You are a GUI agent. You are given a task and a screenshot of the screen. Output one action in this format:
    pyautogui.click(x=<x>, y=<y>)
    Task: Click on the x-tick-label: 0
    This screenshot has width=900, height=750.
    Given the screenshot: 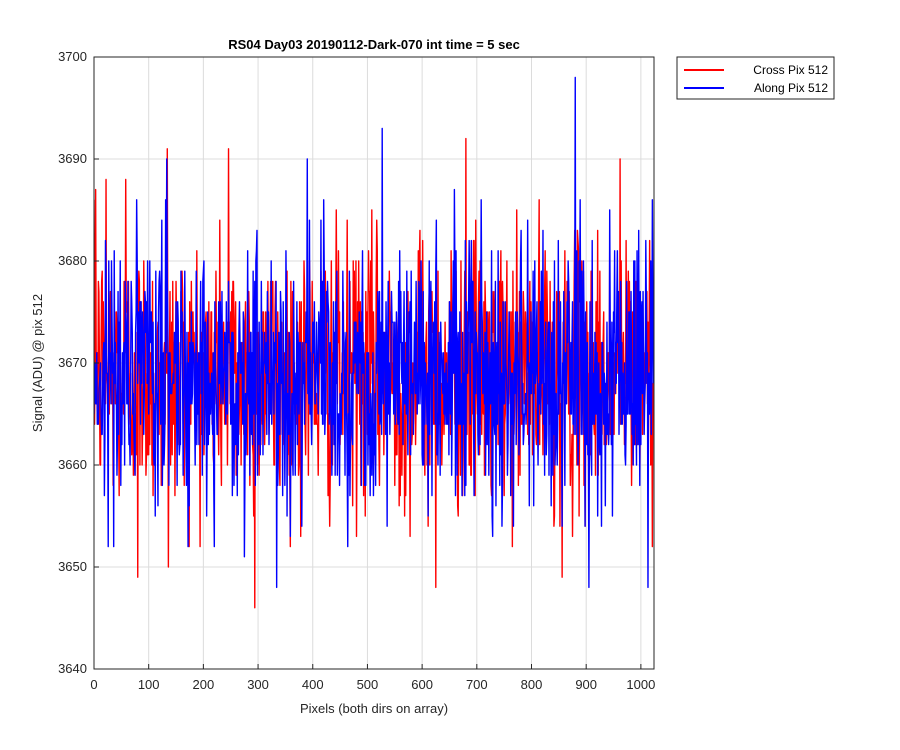 What is the action you would take?
    pyautogui.click(x=93, y=684)
    